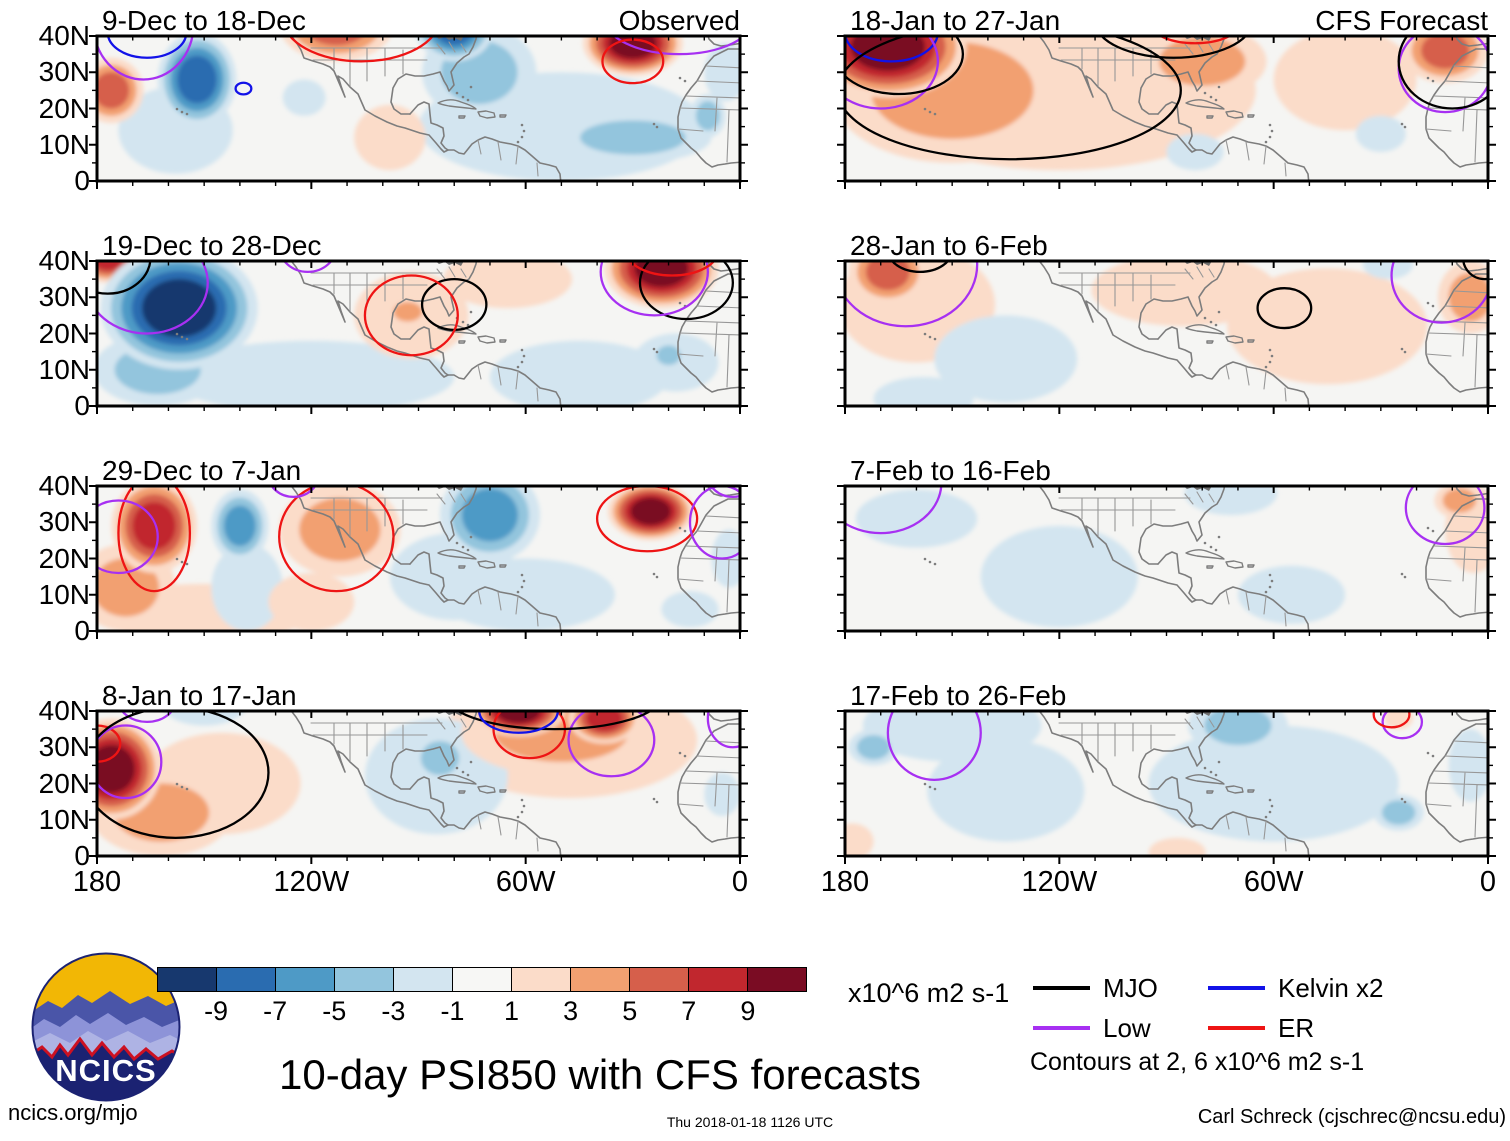 The image size is (1510, 1141). I want to click on low-legend-label: Low, so click(1127, 1028).